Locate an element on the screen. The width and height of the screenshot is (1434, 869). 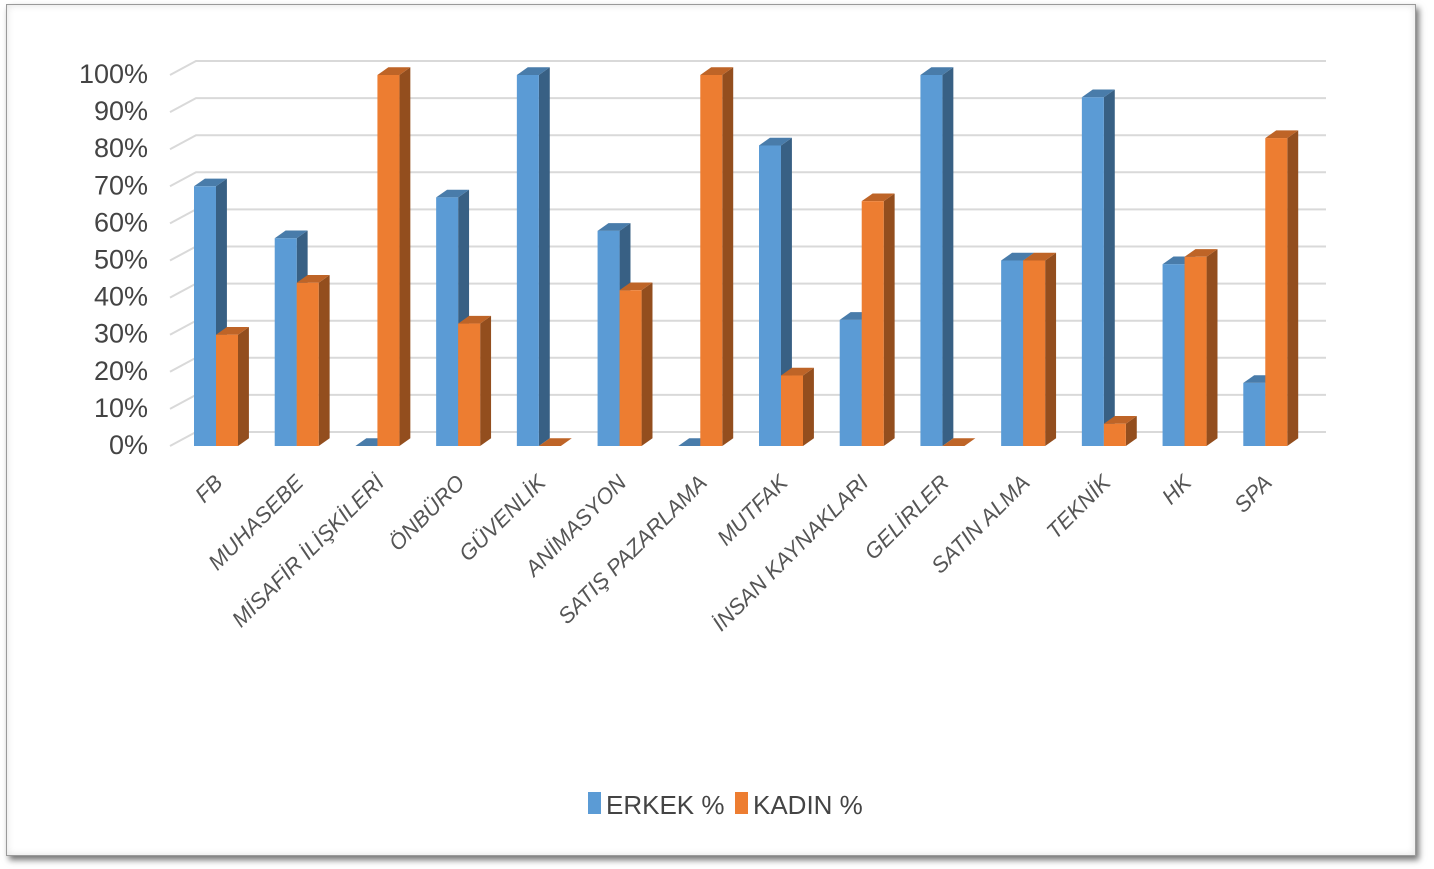
y-tick-label: 90% is located at coordinates (121, 111).